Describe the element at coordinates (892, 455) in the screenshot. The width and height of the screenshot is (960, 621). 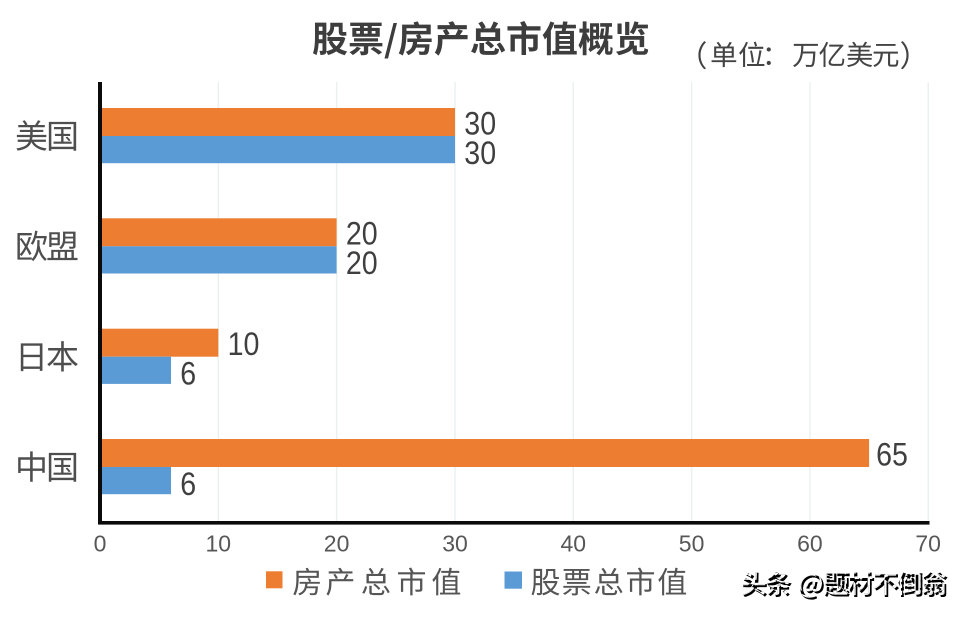
I see `svg-text: 65` at that location.